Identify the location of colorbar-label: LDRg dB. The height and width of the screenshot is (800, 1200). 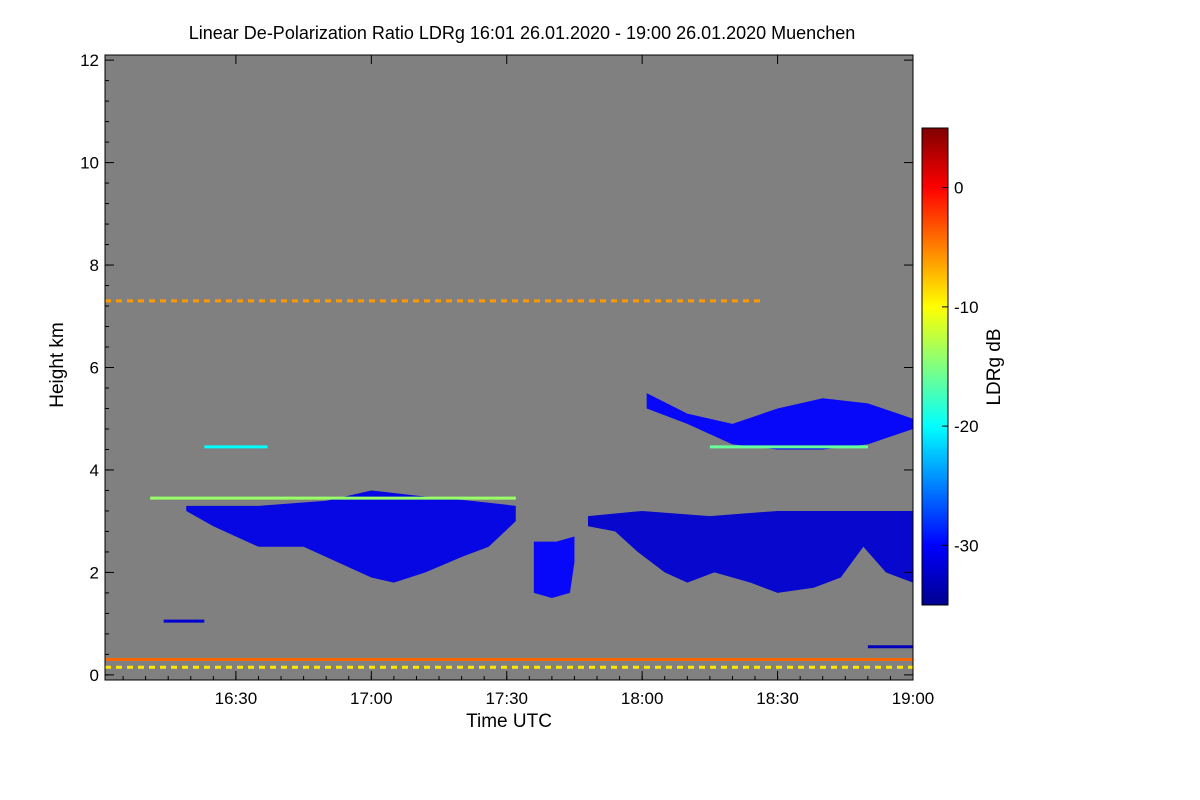
(994, 366).